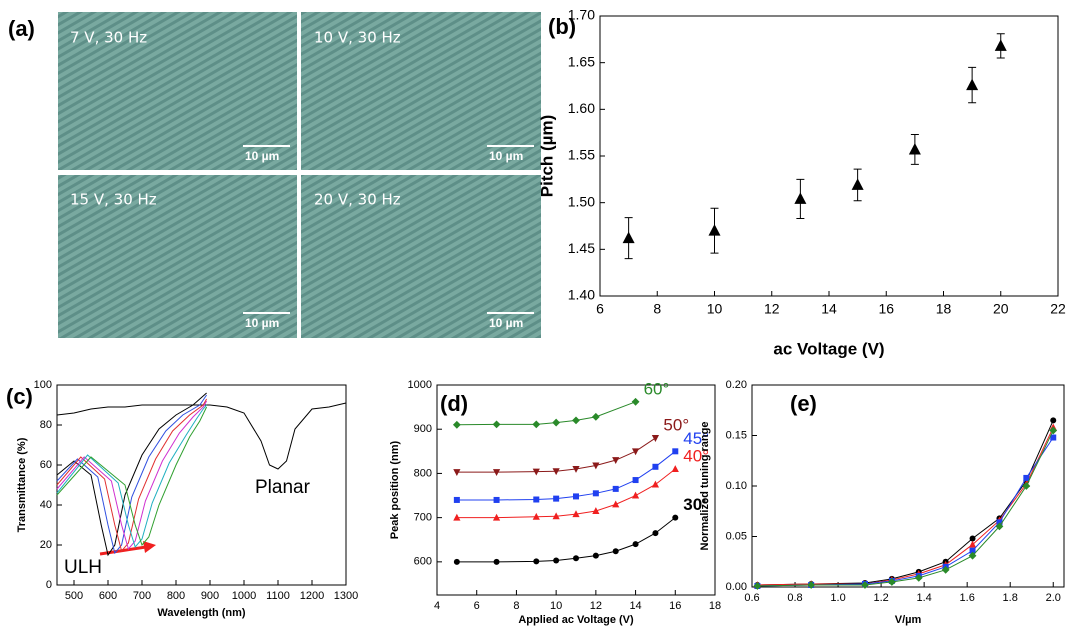  What do you see at coordinates (736, 435) in the screenshot?
I see `y-tick-label: 0.15` at bounding box center [736, 435].